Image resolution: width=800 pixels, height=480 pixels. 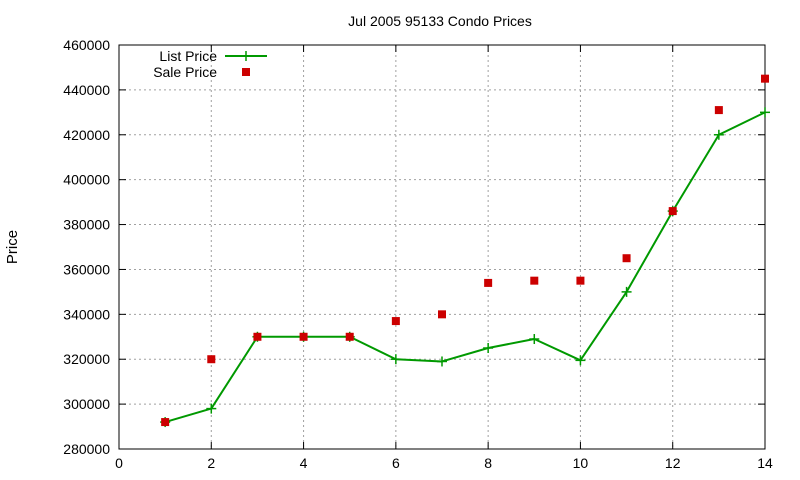 I want to click on y-tick-label: 400000, so click(x=86, y=180).